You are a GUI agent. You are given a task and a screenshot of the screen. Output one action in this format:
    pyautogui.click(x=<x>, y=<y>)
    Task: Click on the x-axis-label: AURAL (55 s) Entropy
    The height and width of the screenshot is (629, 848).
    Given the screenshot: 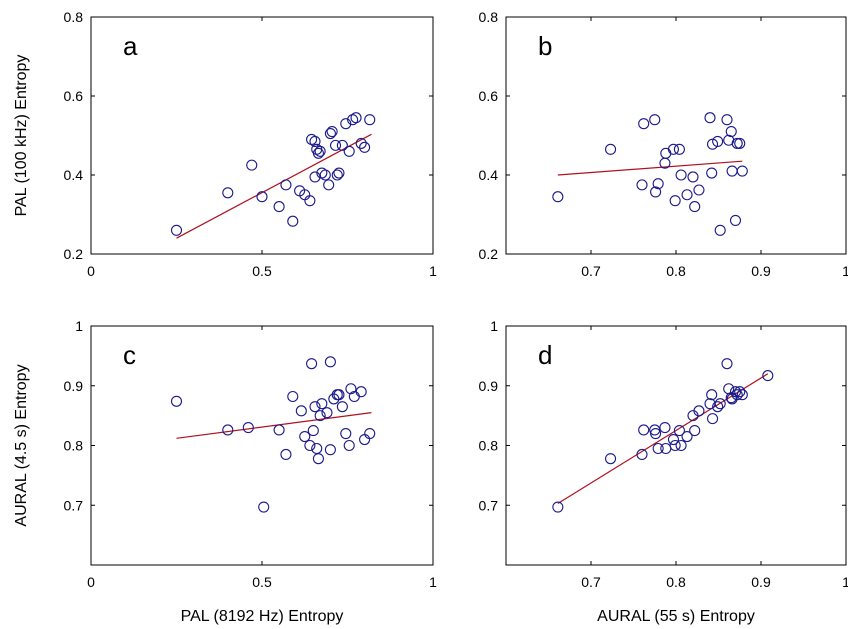 What is the action you would take?
    pyautogui.click(x=676, y=616)
    